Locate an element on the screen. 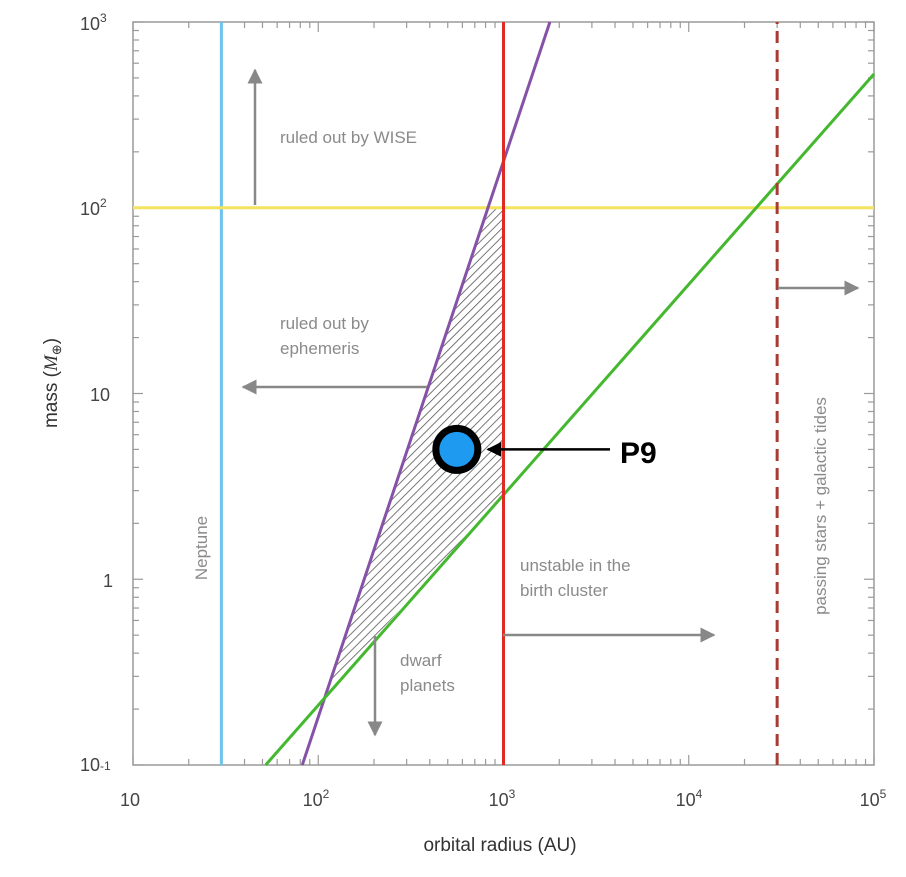  x-tick-label-100000: 10⁵ is located at coordinates (873, 798).